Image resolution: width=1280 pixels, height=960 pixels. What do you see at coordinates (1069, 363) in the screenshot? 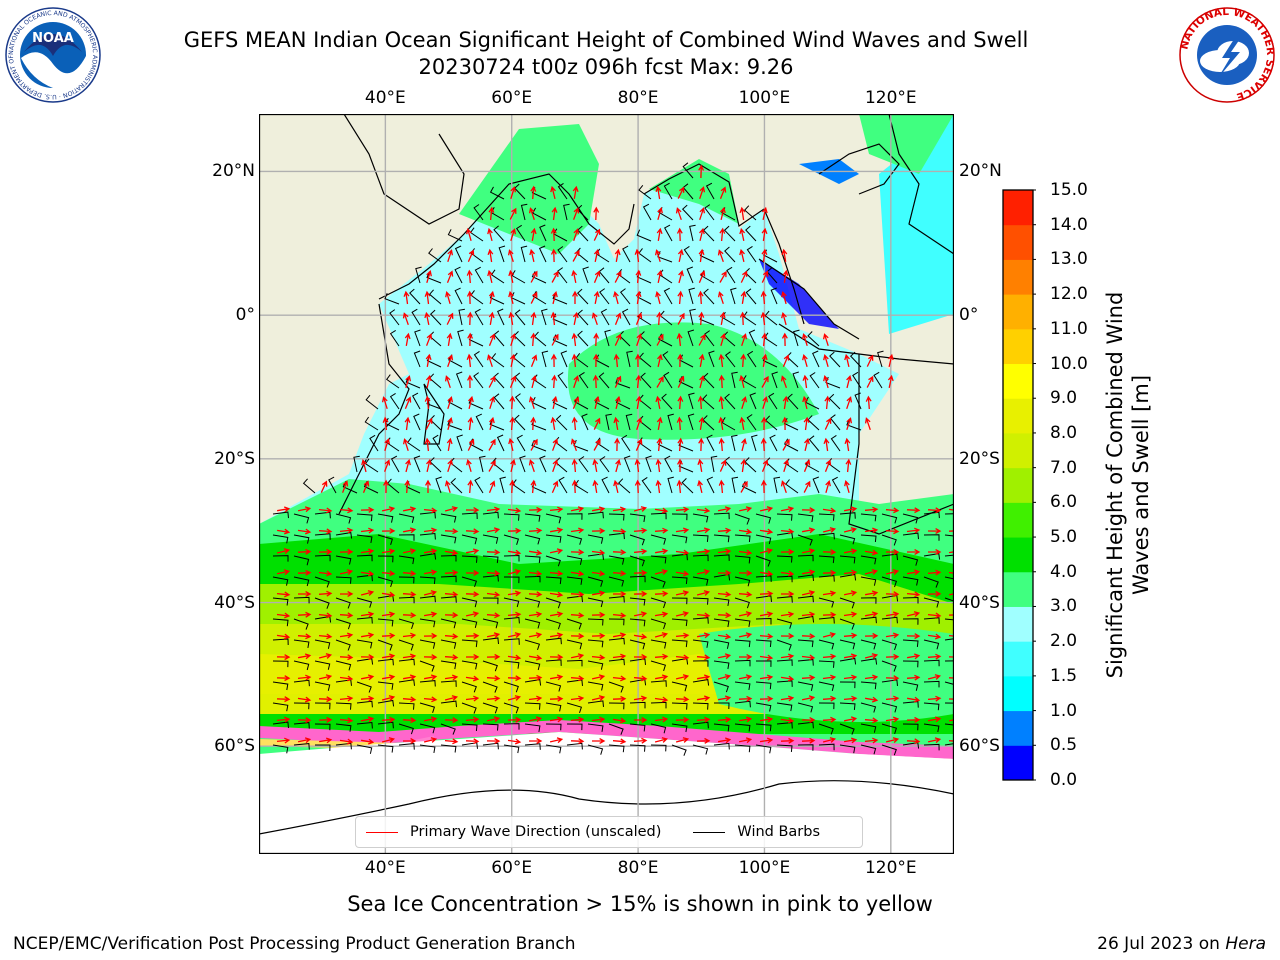
I see `colorbar-tick-label: 10.0` at bounding box center [1069, 363].